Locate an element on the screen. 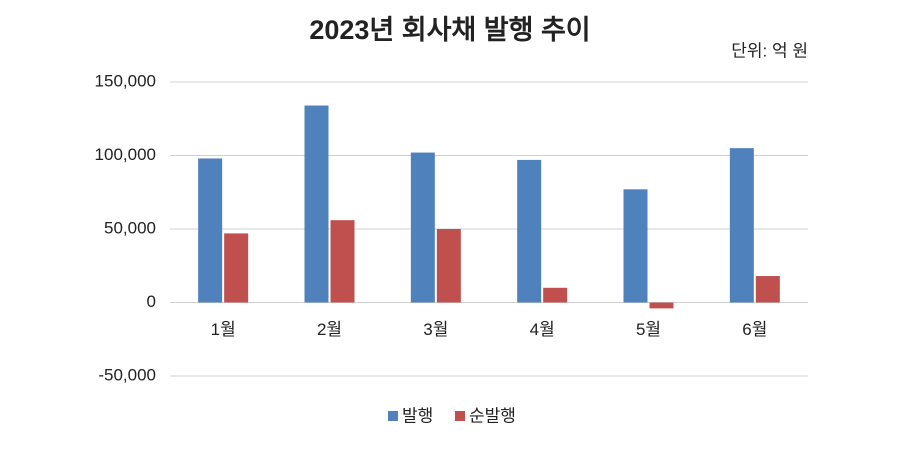  chart-title: 2023년 회사채 발행 추이 is located at coordinates (449, 30).